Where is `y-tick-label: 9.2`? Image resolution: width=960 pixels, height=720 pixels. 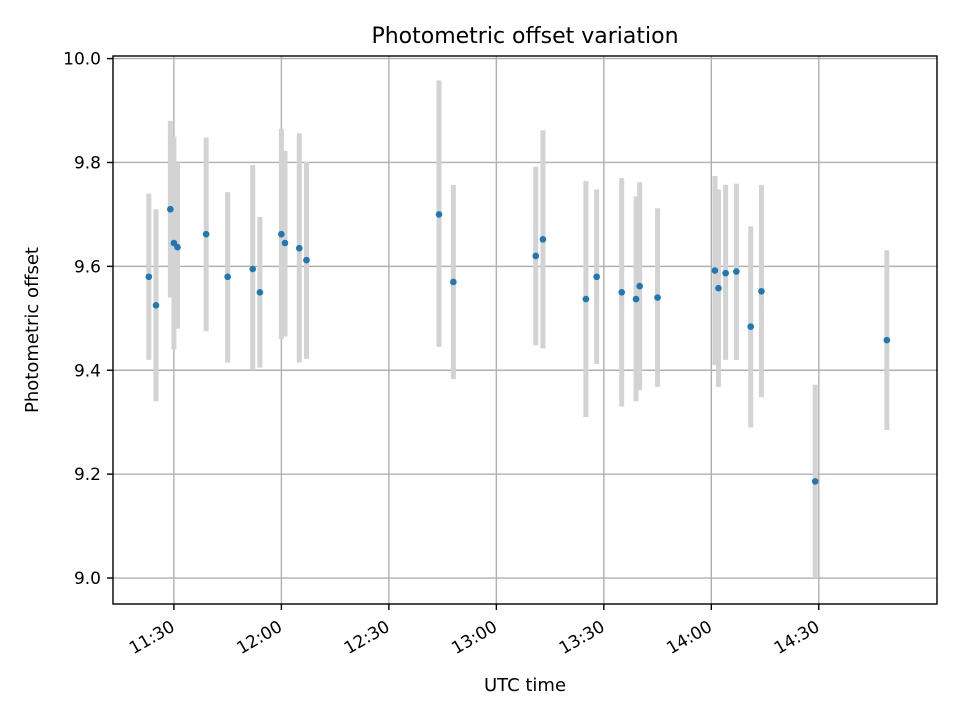
y-tick-label: 9.2 is located at coordinates (87, 475).